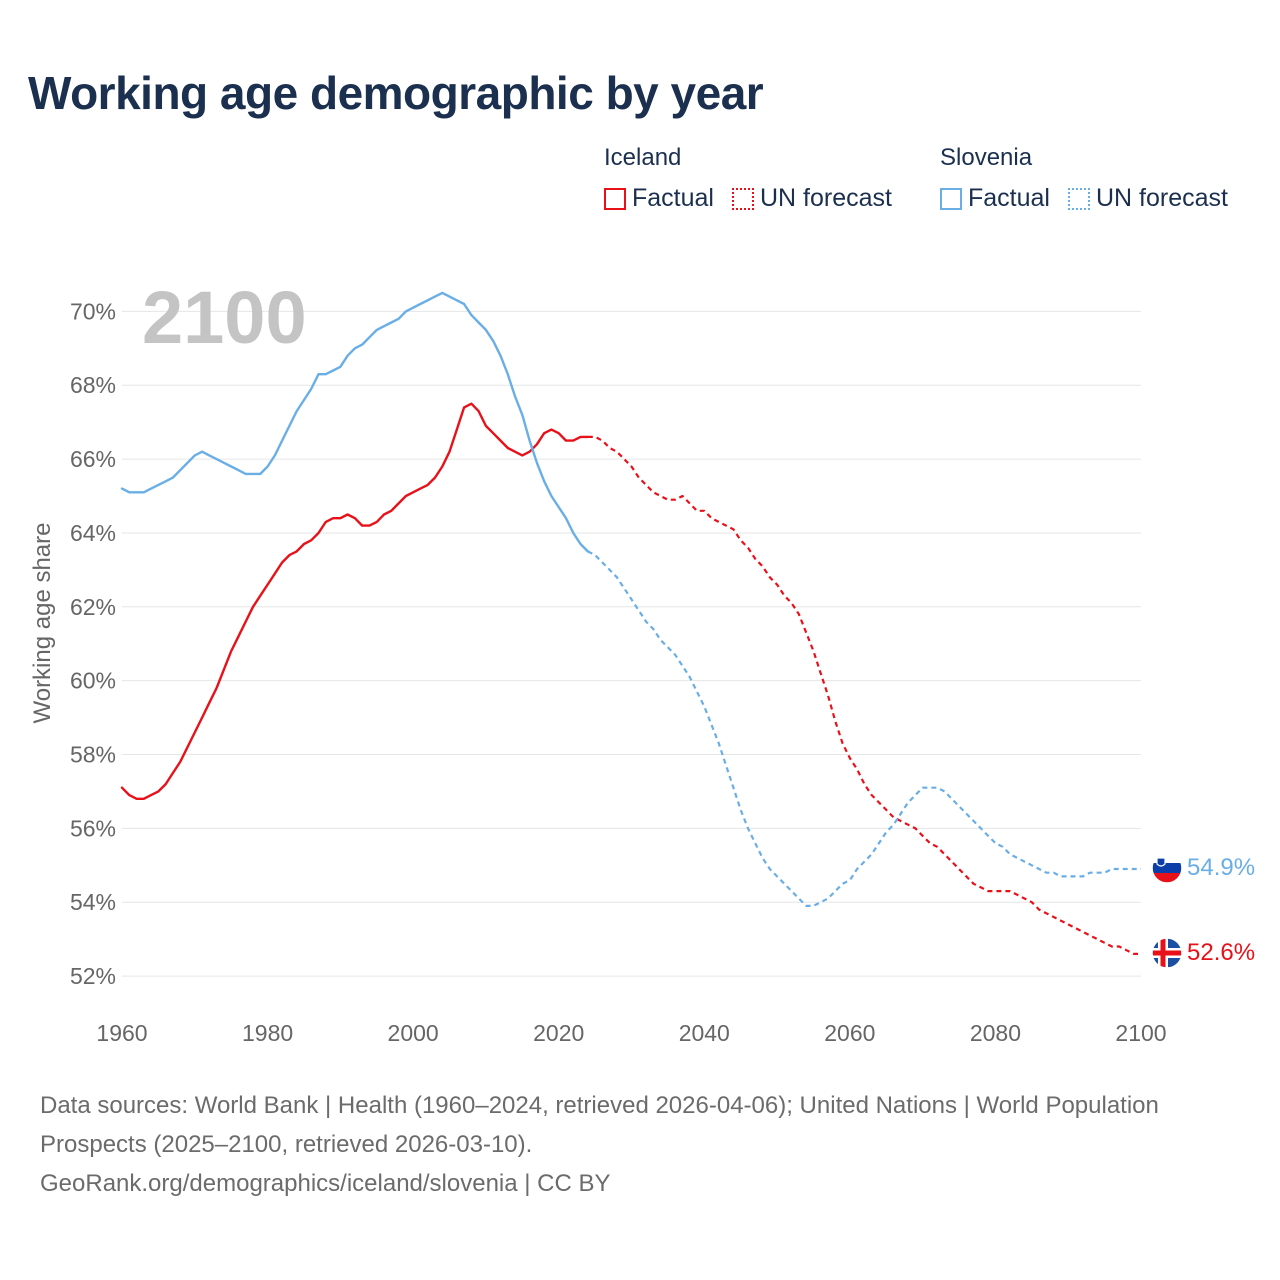  I want to click on chart-title: Working age demographic by year, so click(396, 93).